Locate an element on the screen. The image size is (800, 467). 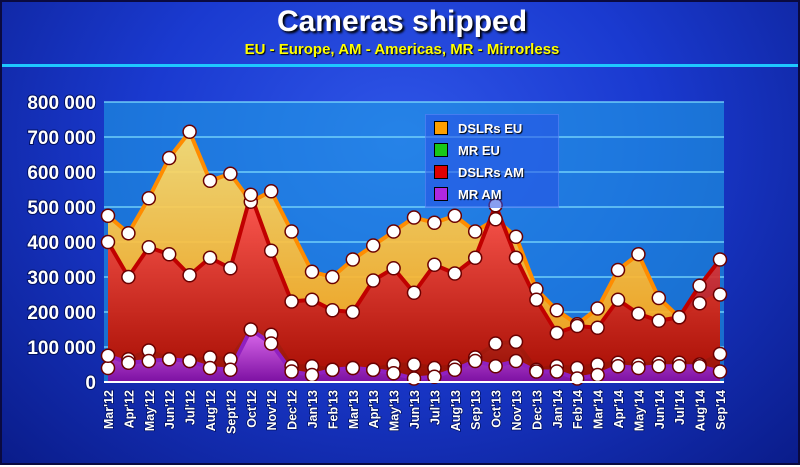
y-tick-label: 400 000 is located at coordinates (61, 243).